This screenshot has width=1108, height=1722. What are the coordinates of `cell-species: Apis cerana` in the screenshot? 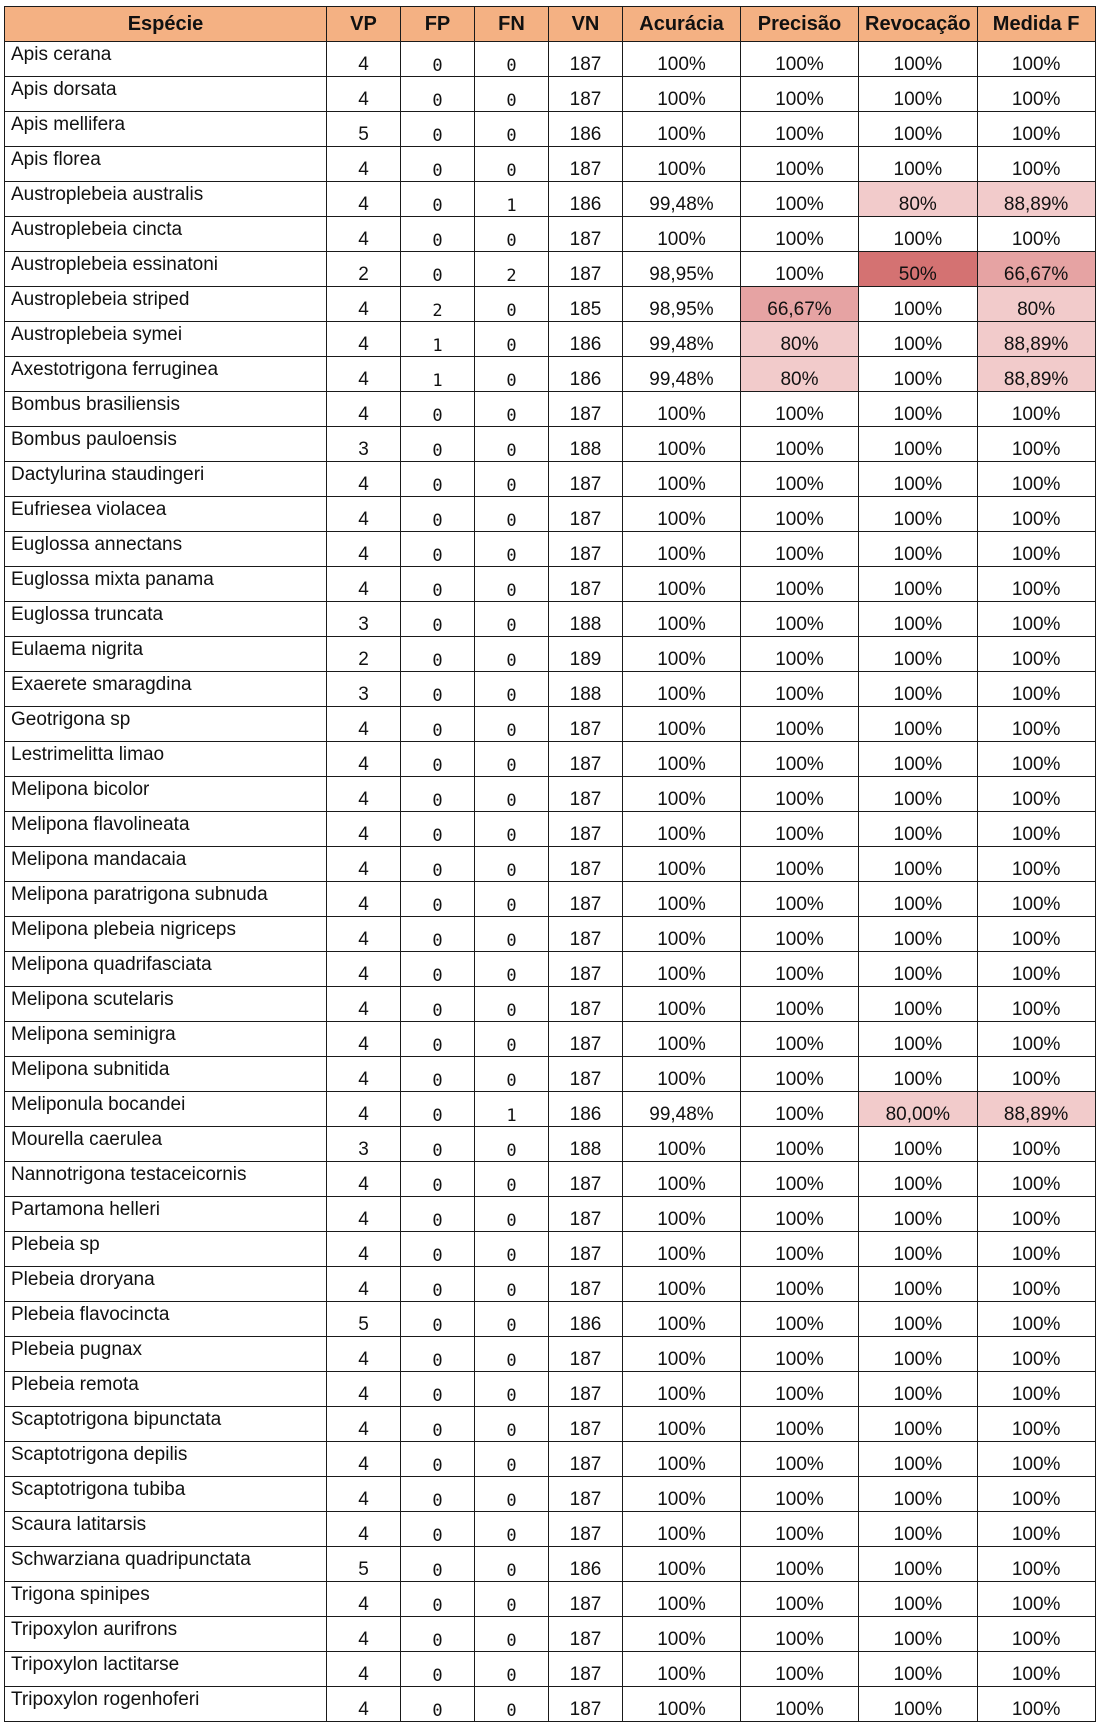 It's located at (165, 59).